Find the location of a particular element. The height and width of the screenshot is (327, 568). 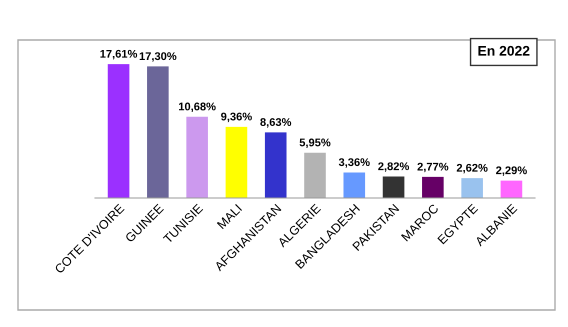

data-label: 3,36% is located at coordinates (354, 163).